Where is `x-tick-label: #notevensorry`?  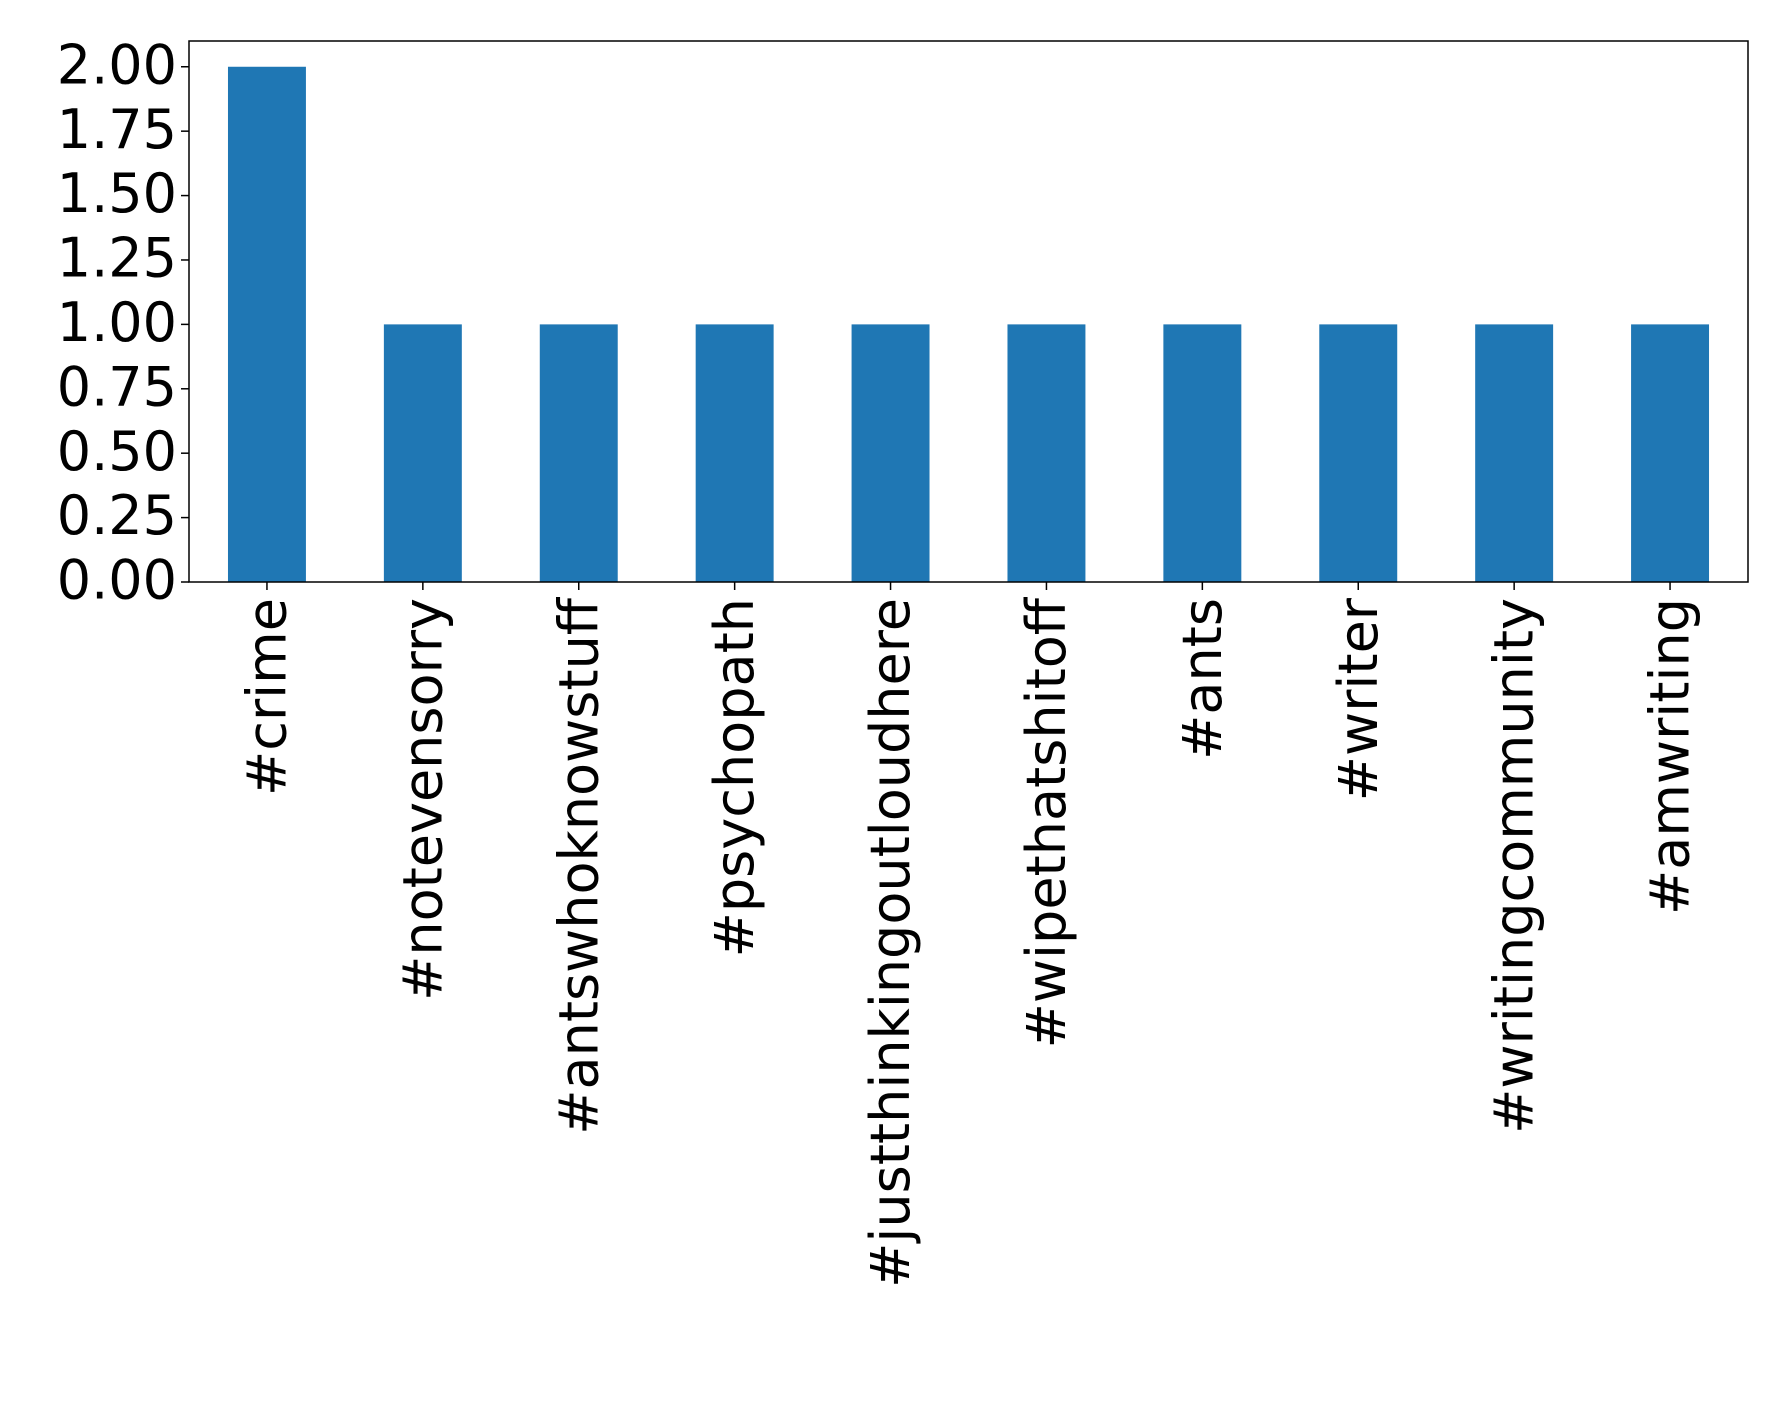
x-tick-label: #notevensorry is located at coordinates (422, 799).